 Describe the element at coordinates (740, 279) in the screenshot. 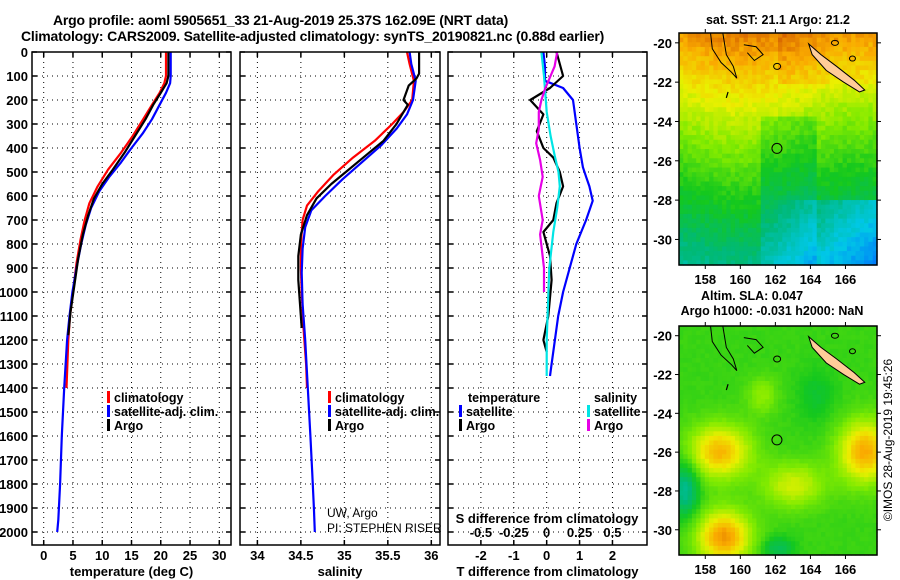

I see `map-x-tick-label: 160` at that location.